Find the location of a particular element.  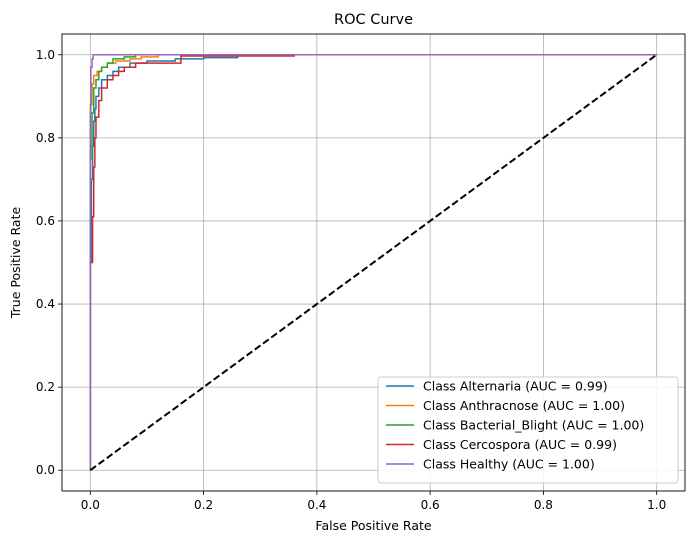

x-tick-label: 1.0 is located at coordinates (656, 505).